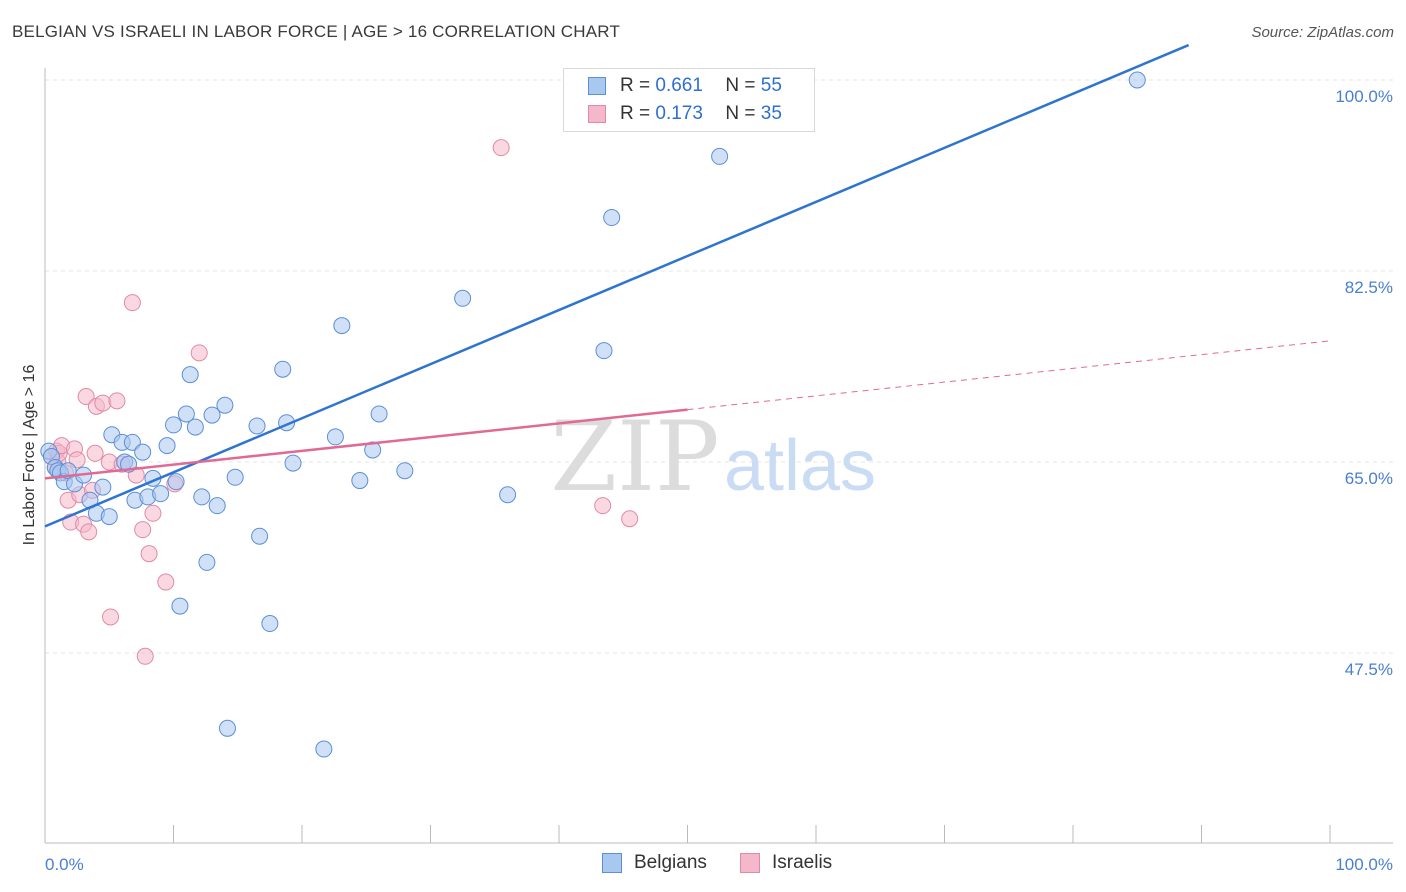  Describe the element at coordinates (1369, 287) in the screenshot. I see `y-tick-label: 82.5%` at that location.